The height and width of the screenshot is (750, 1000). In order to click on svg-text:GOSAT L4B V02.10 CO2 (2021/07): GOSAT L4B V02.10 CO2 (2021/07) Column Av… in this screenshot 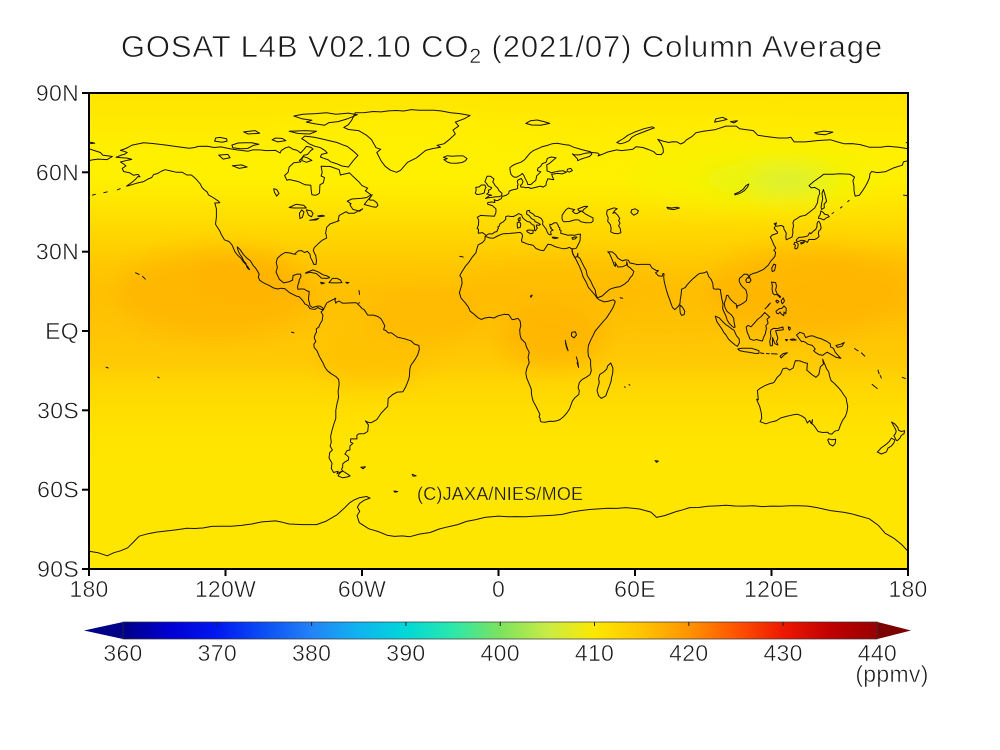, I will do `click(502, 48)`.